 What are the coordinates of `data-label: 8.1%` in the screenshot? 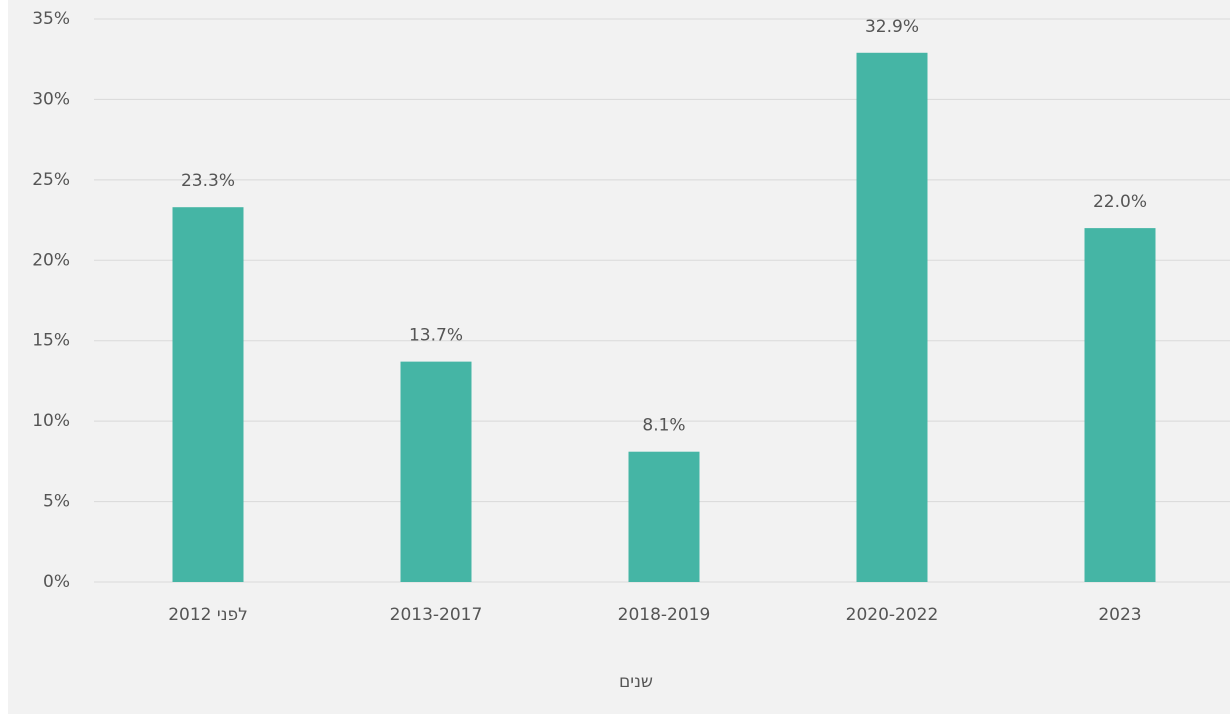 It's located at (663, 426).